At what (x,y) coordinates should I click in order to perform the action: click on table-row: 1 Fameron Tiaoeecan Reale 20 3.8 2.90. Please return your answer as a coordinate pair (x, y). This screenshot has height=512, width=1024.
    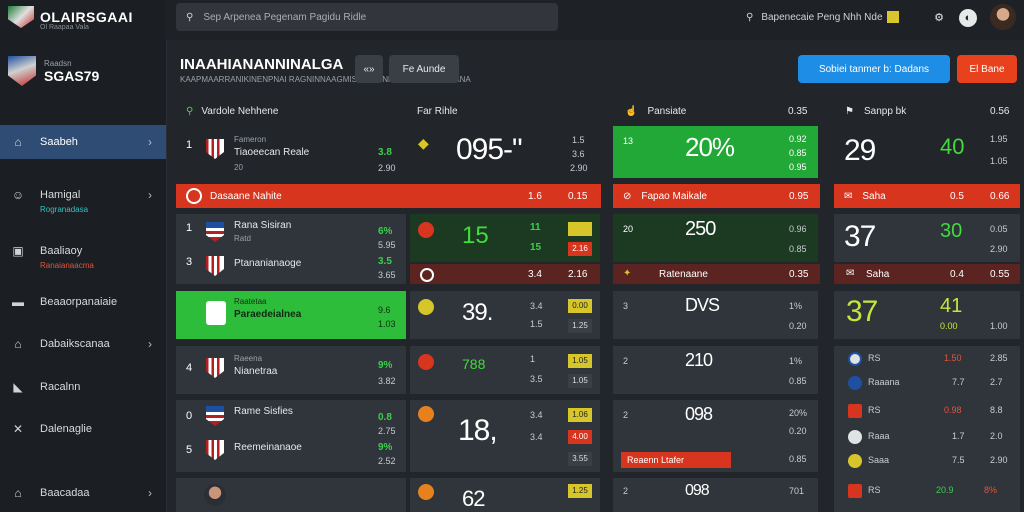
    Looking at the image, I should click on (291, 151).